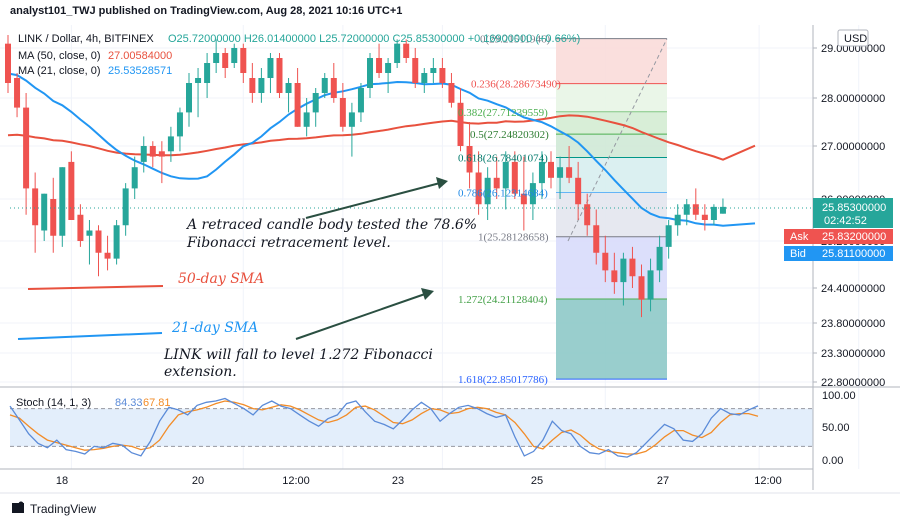  Describe the element at coordinates (54, 509) in the screenshot. I see `tradingview-logo: TradingView` at that location.